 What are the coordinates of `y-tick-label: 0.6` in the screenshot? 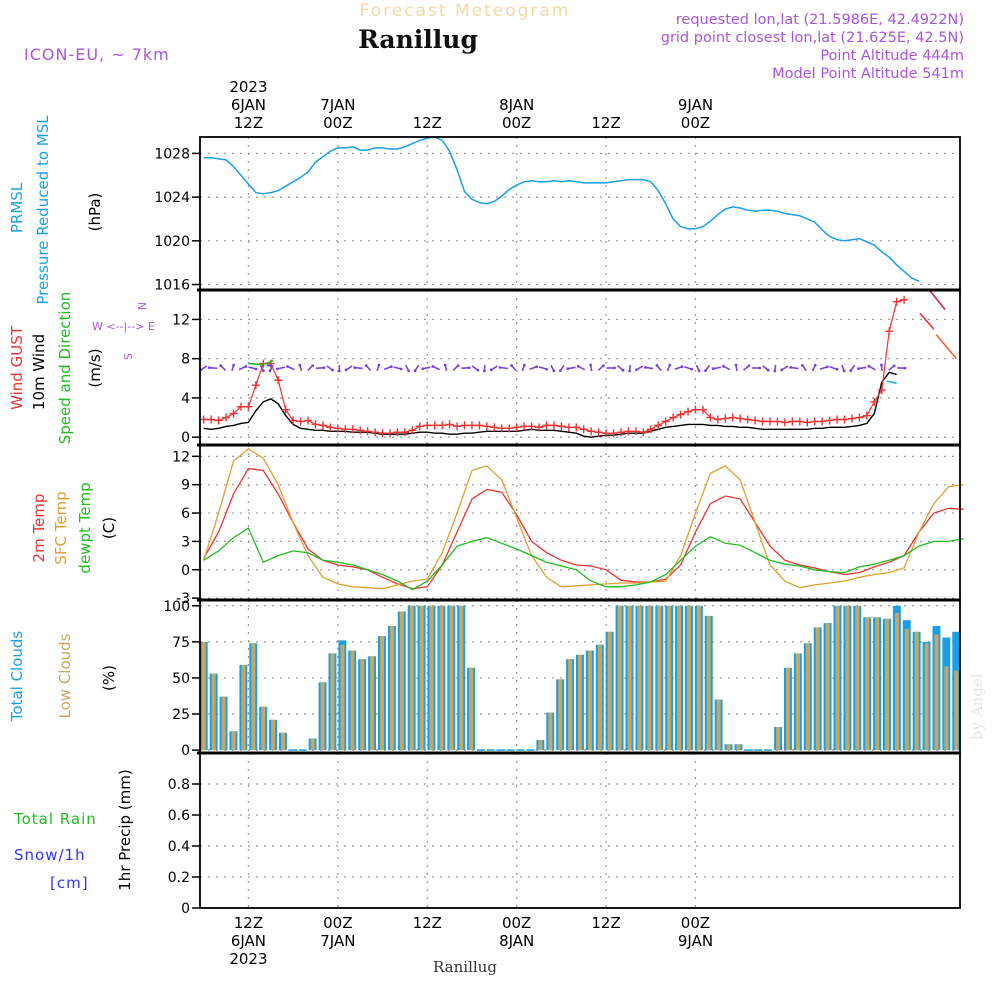 It's located at (179, 816).